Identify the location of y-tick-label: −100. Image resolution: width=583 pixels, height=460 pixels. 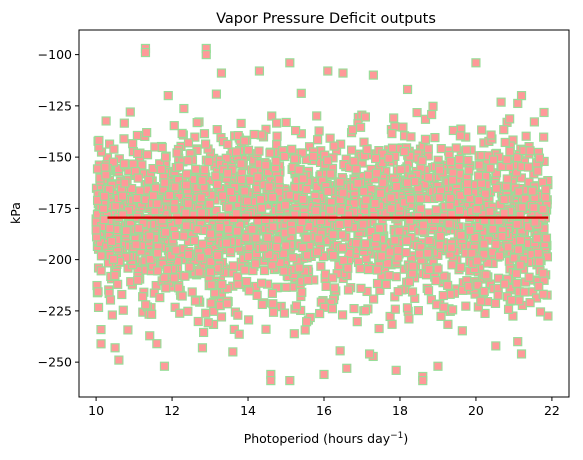
(55, 54).